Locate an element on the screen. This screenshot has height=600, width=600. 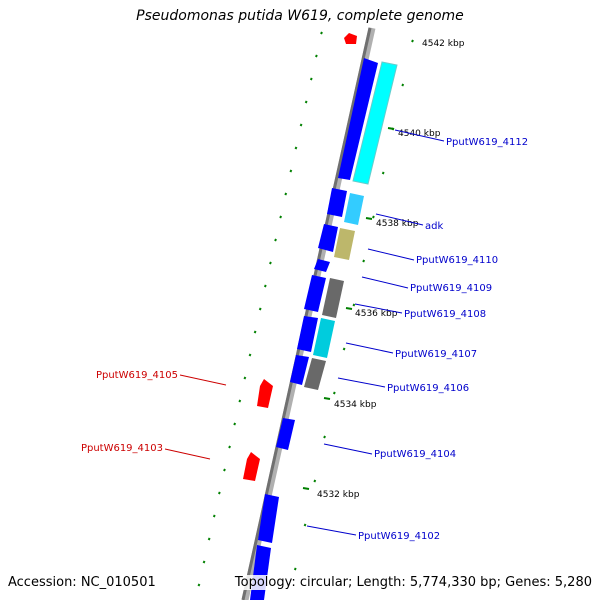
gene-label: PputW619_4104 is located at coordinates (415, 454).